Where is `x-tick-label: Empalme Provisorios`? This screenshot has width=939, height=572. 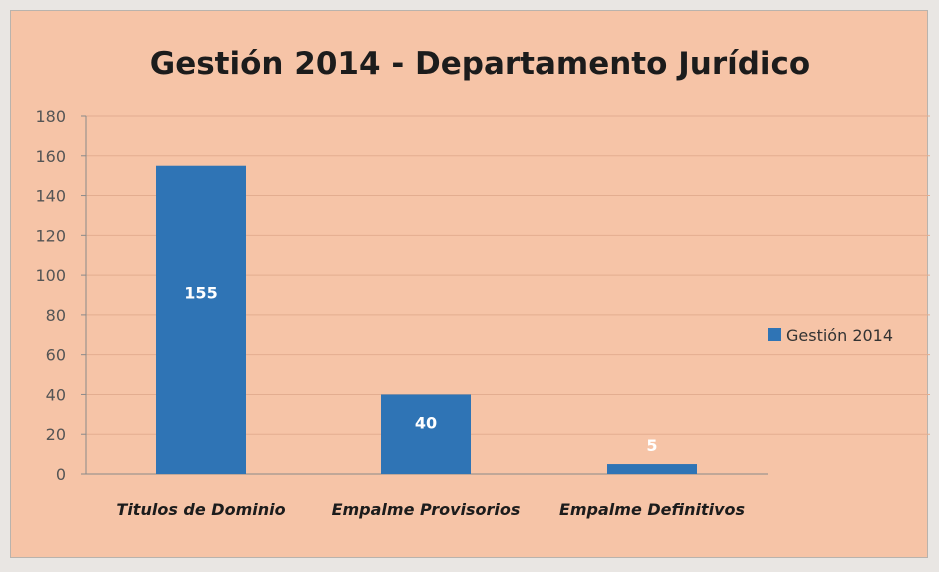 x-tick-label: Empalme Provisorios is located at coordinates (426, 509).